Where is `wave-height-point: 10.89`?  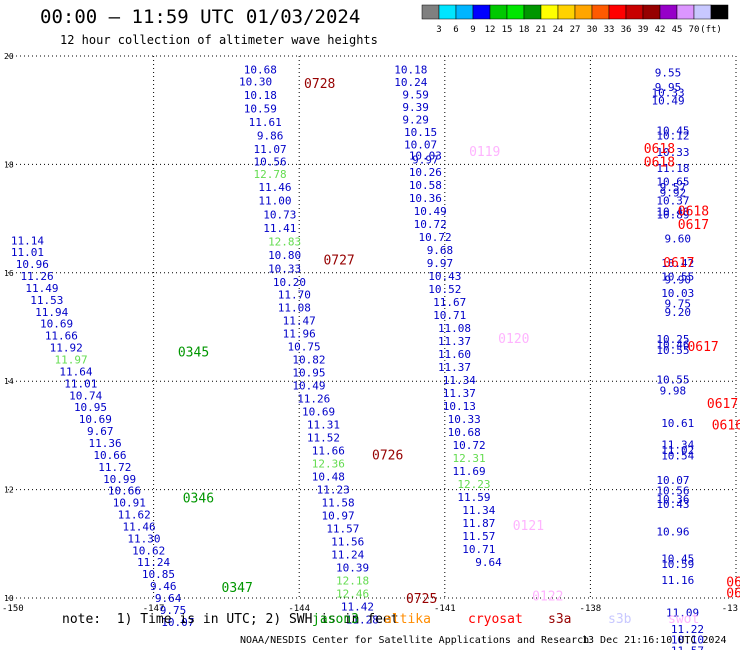 wave-height-point: 10.89 is located at coordinates (672, 214).